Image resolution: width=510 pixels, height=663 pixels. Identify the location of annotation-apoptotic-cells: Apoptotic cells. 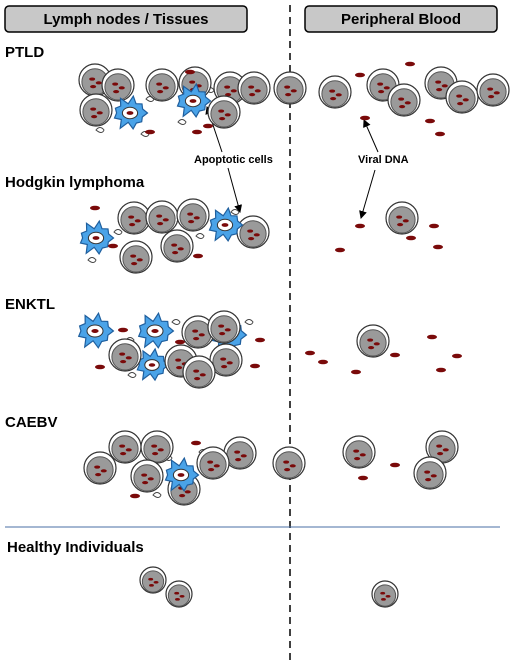
(233, 160).